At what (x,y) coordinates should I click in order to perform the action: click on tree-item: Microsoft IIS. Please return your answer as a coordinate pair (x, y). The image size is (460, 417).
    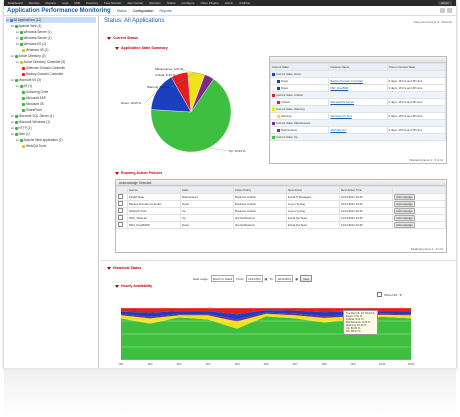
    Looking at the image, I should click on (51, 104).